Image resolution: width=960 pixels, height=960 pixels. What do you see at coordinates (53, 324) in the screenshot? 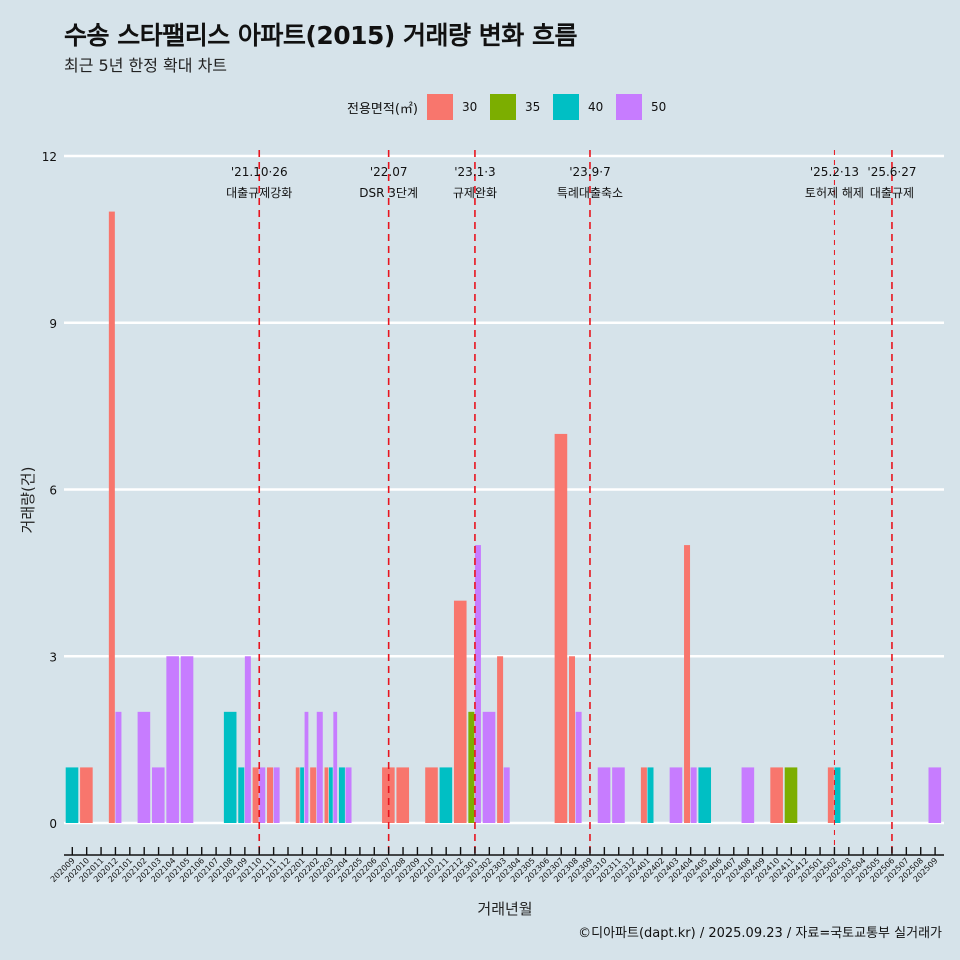
I see `y-tick-label: 9` at bounding box center [53, 324].